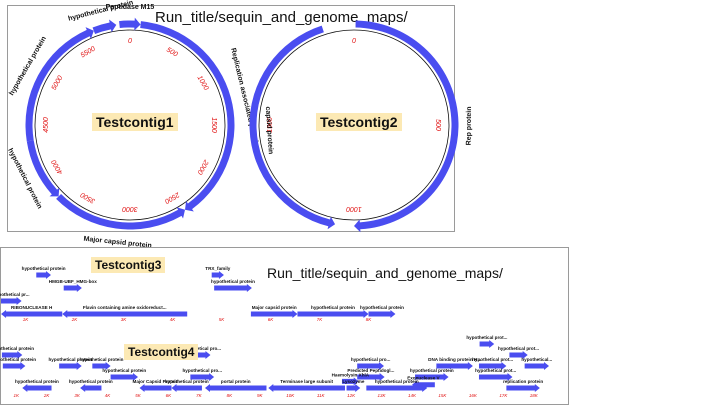 The width and height of the screenshot is (720, 406). I want to click on tick-label: 5500, so click(88, 53).